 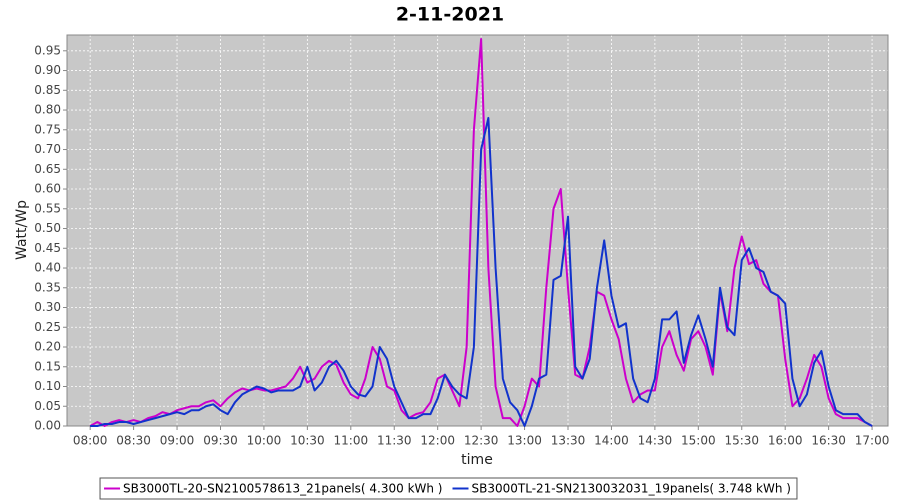 What do you see at coordinates (133, 441) in the screenshot?
I see `x-tick-label: 08:30` at bounding box center [133, 441].